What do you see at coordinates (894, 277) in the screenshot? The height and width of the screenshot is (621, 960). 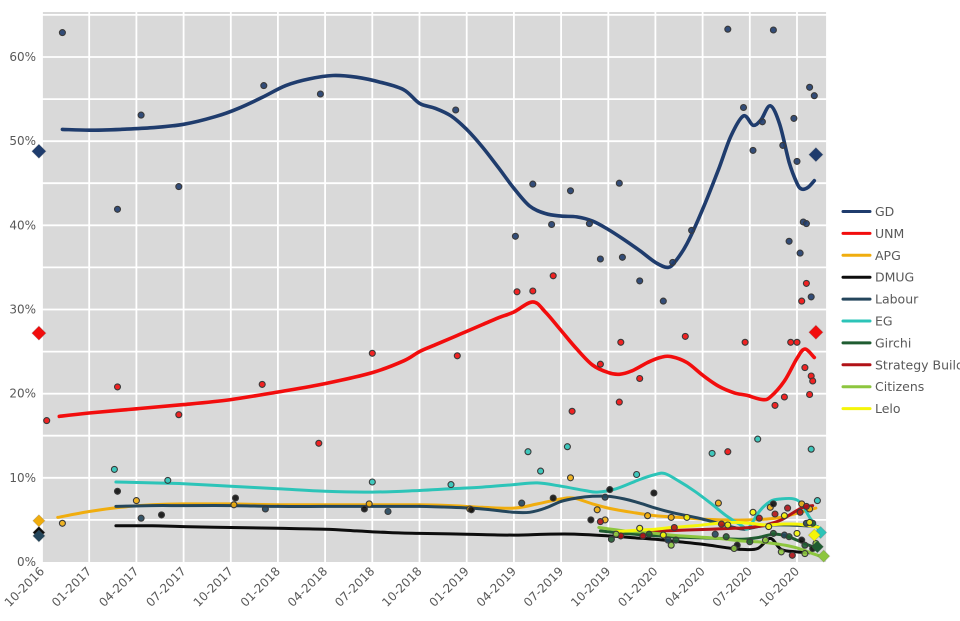 I see `legend-label: DMUG` at bounding box center [894, 277].